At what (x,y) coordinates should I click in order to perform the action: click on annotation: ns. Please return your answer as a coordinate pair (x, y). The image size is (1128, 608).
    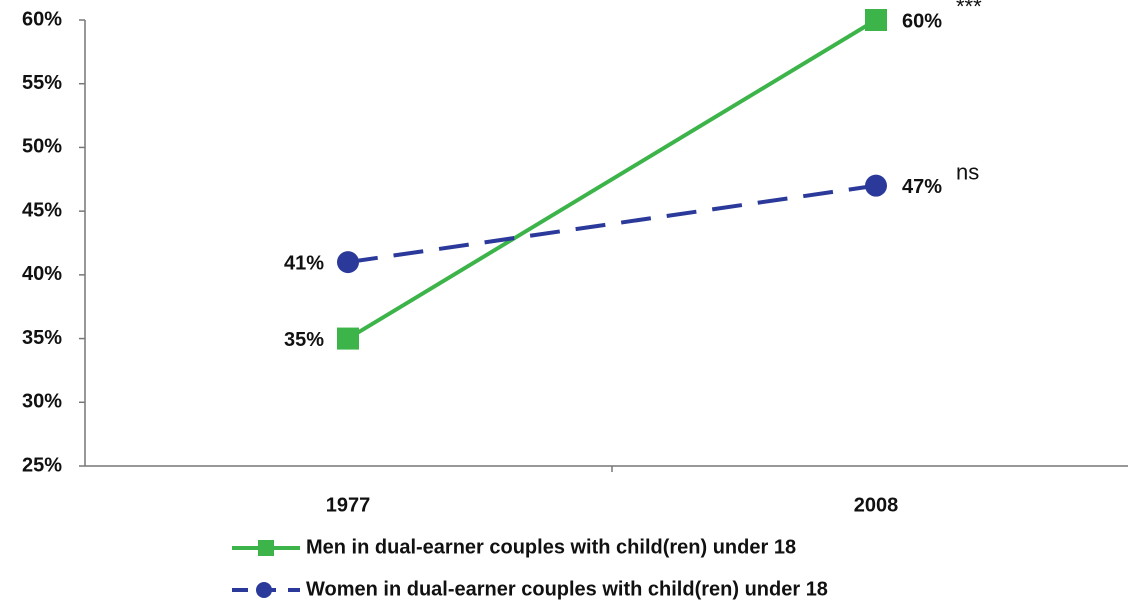
    Looking at the image, I should click on (967, 171).